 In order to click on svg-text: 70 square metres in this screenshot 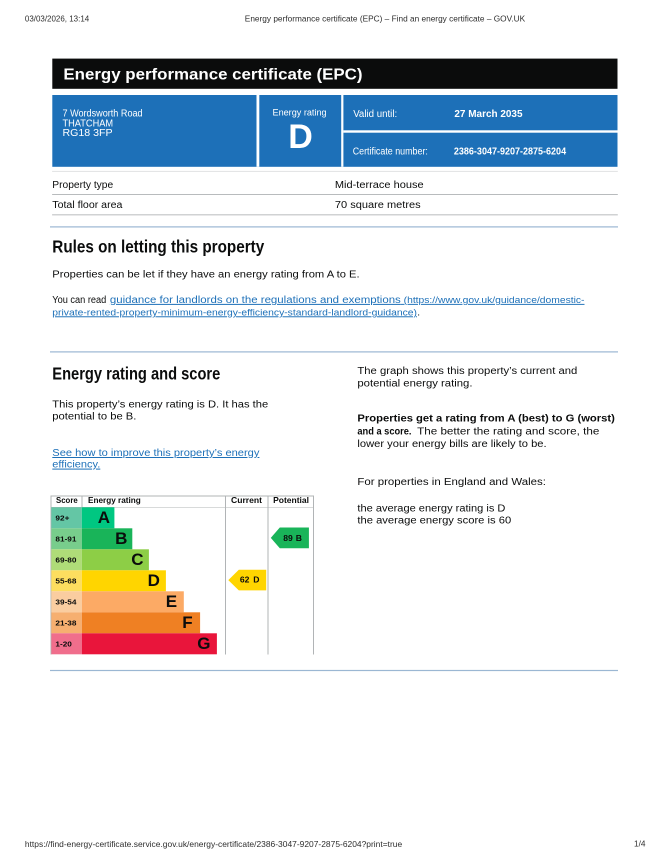, I will do `click(378, 205)`.